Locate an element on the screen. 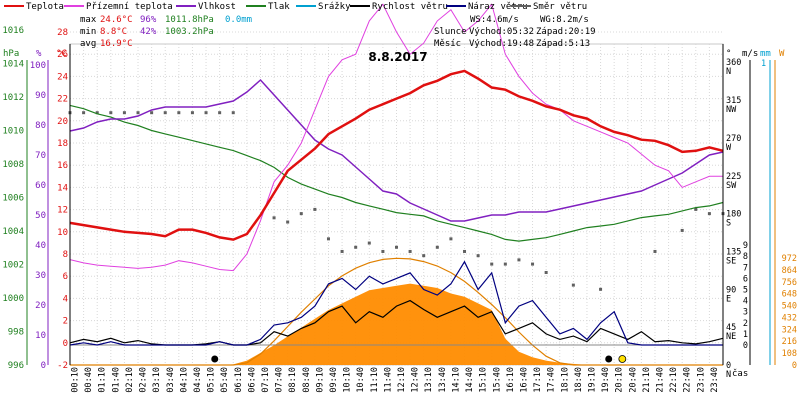  solar-tick-label: 864 is located at coordinates (789, 271).